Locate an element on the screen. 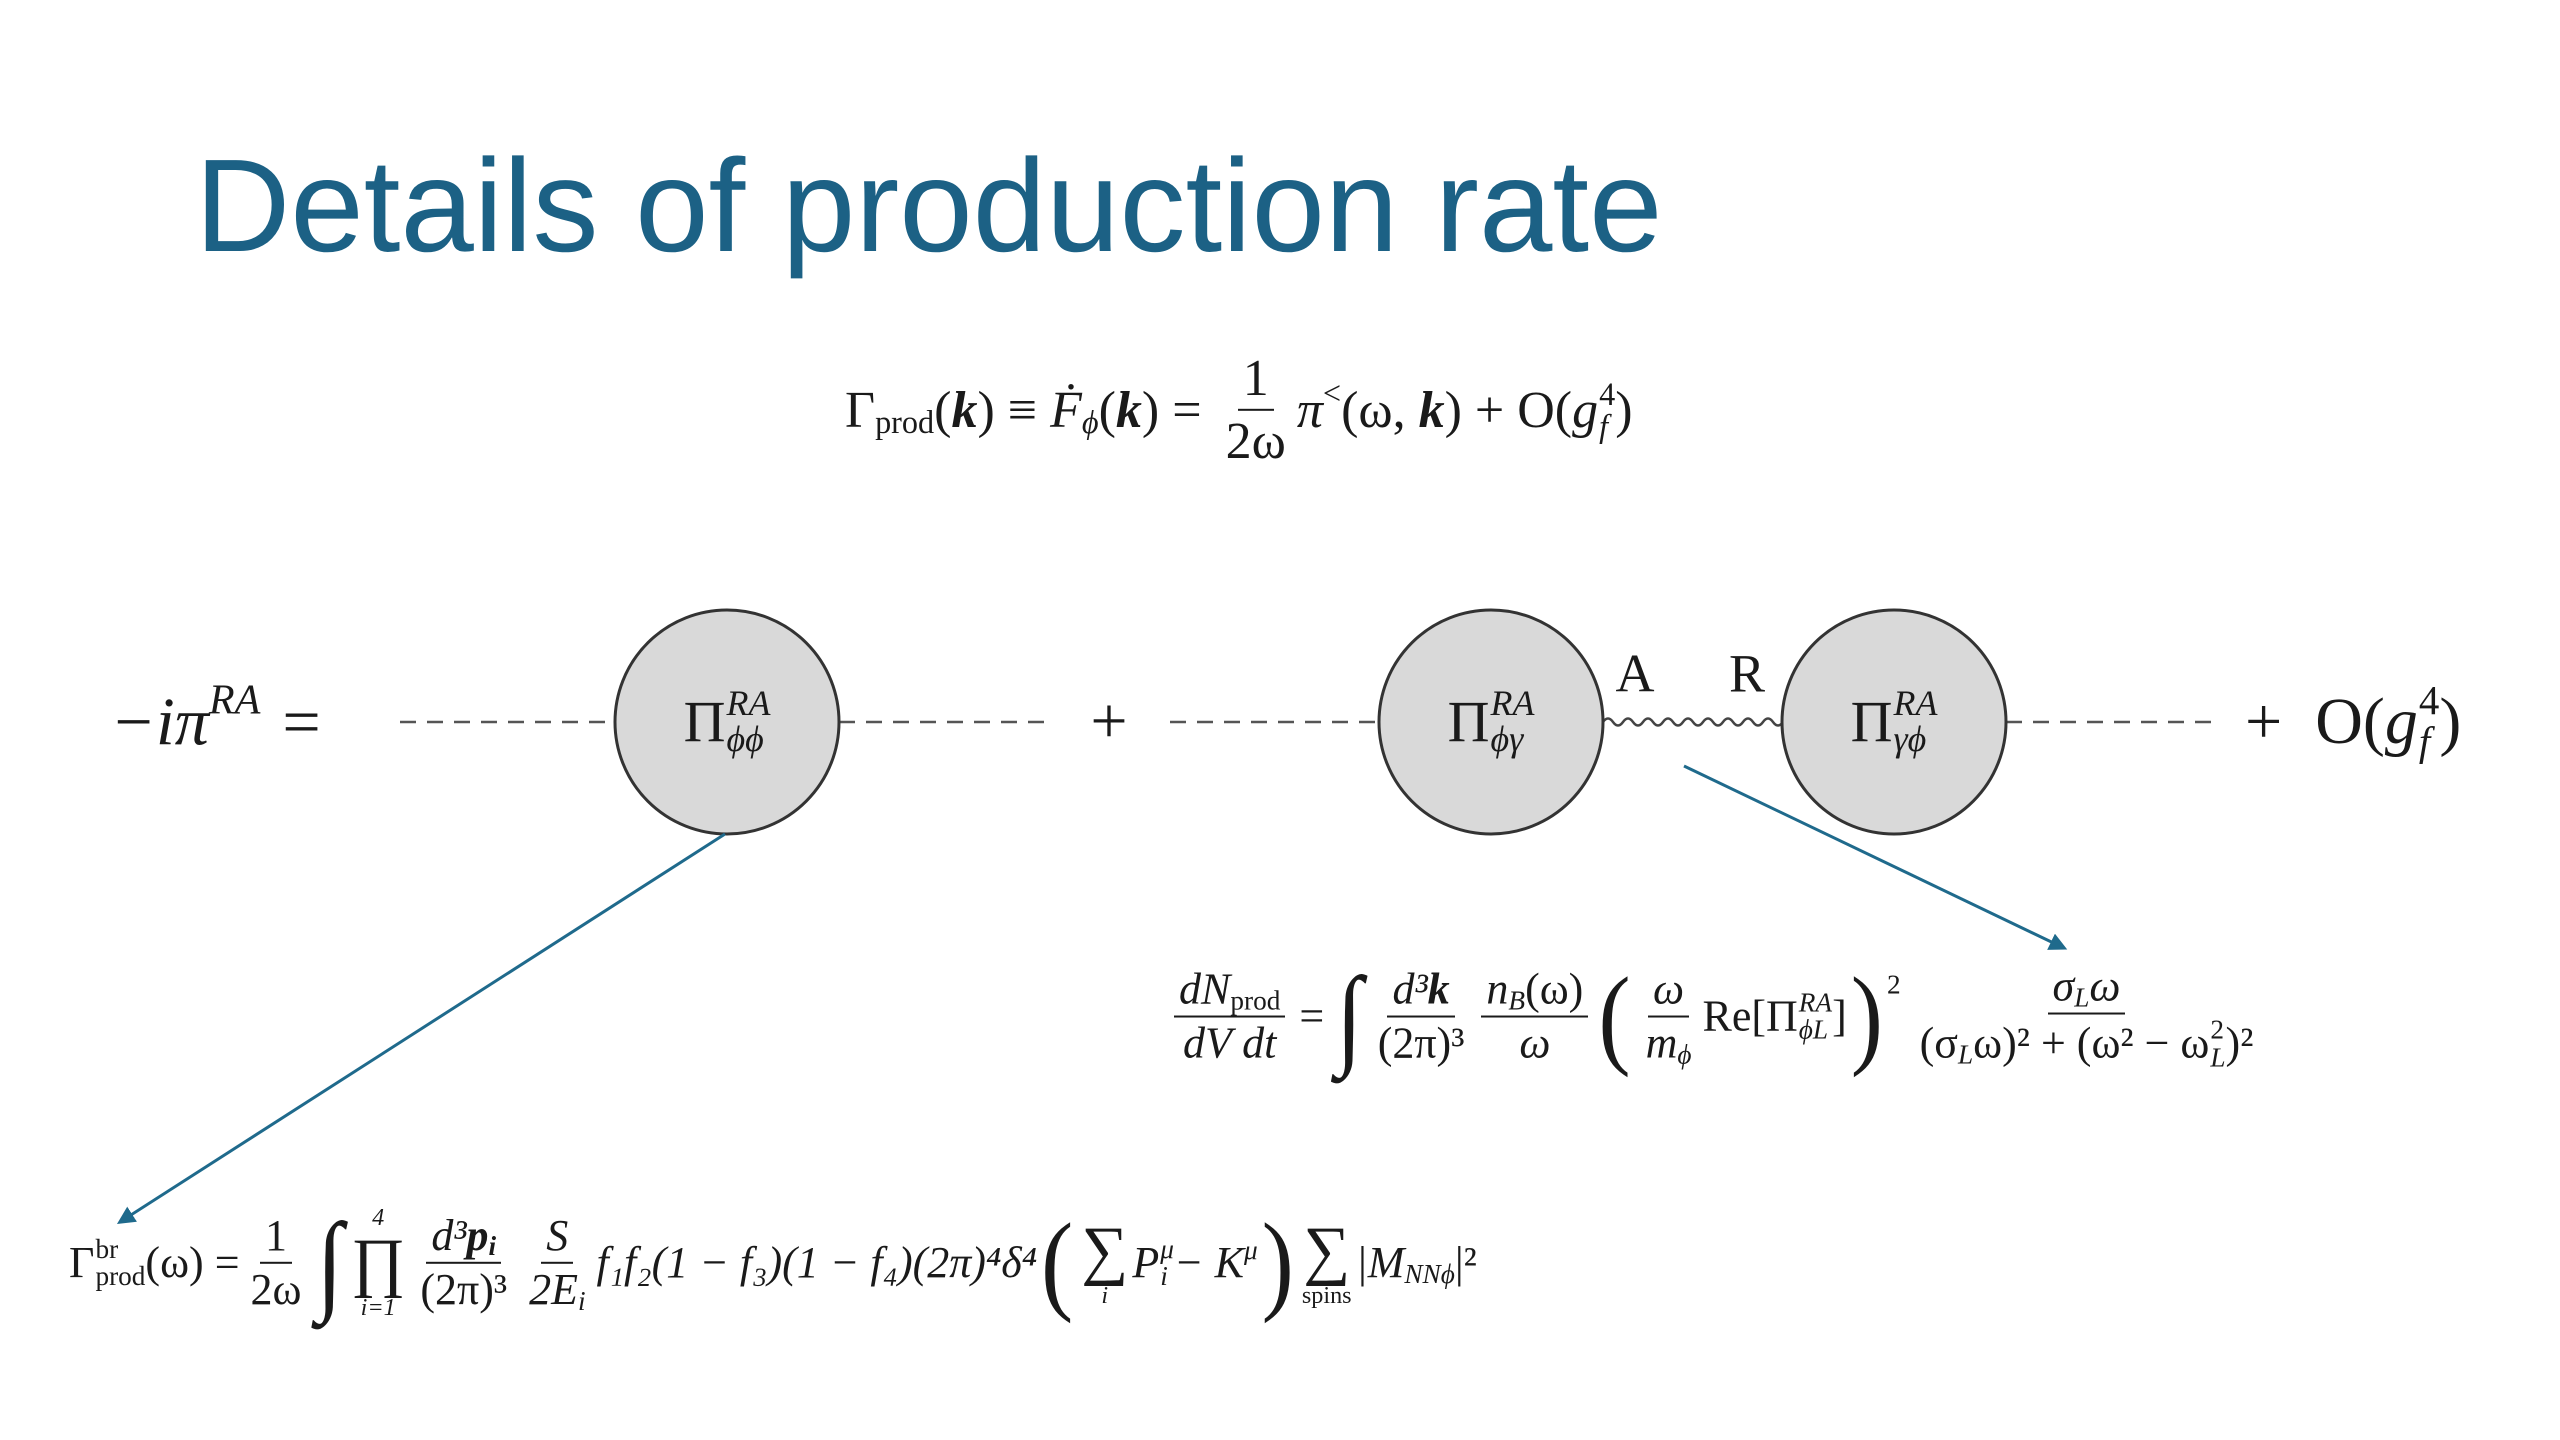 The image size is (2560, 1440). vertex-label: A is located at coordinates (1635, 673).